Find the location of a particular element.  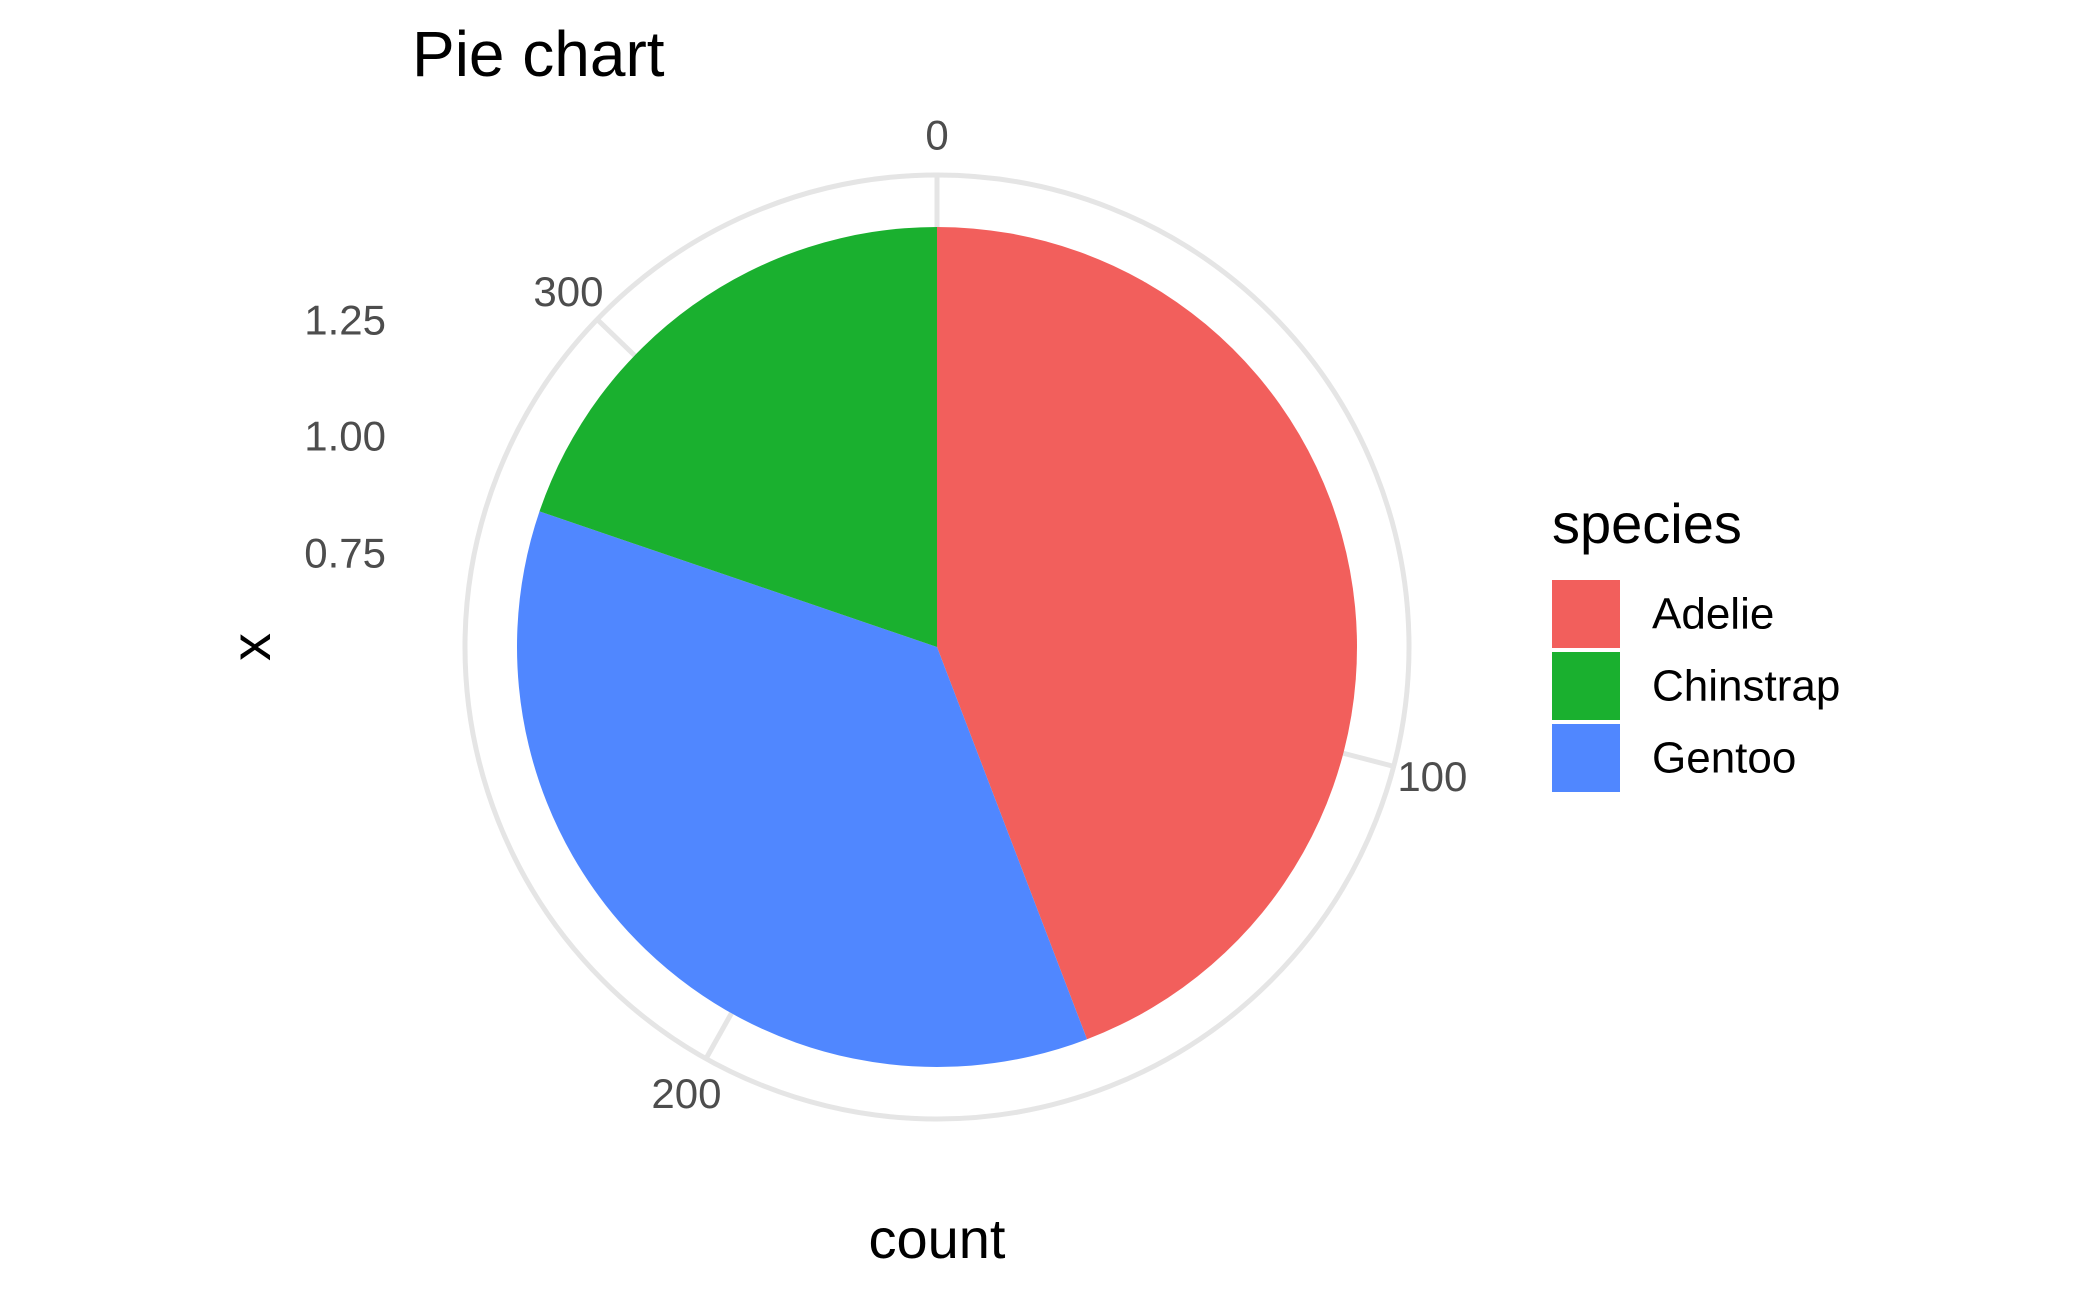

chart-title: Pie chart is located at coordinates (538, 54).